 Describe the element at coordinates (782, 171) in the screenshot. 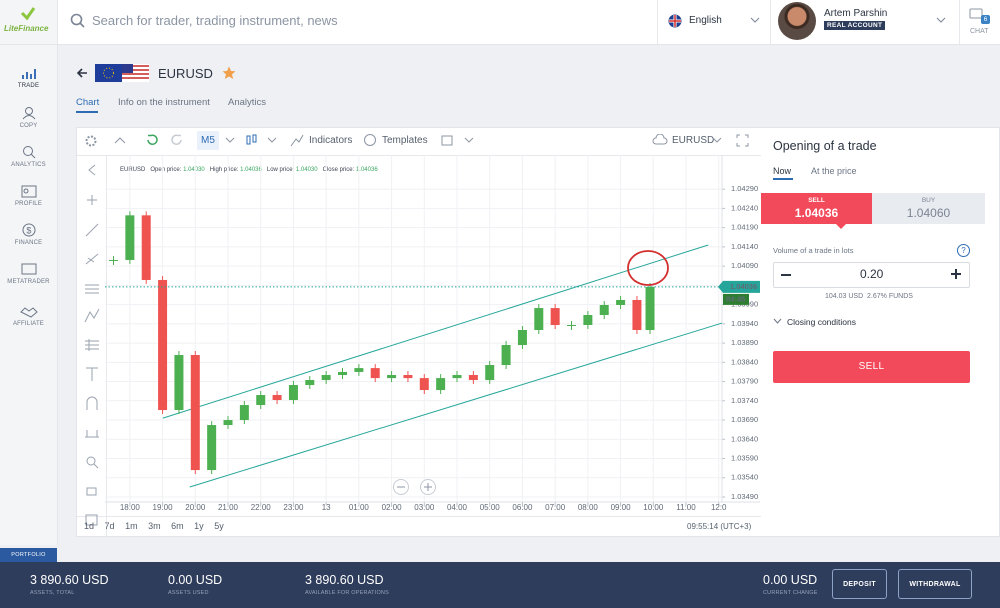

I see `trade-tab-active: Now` at that location.